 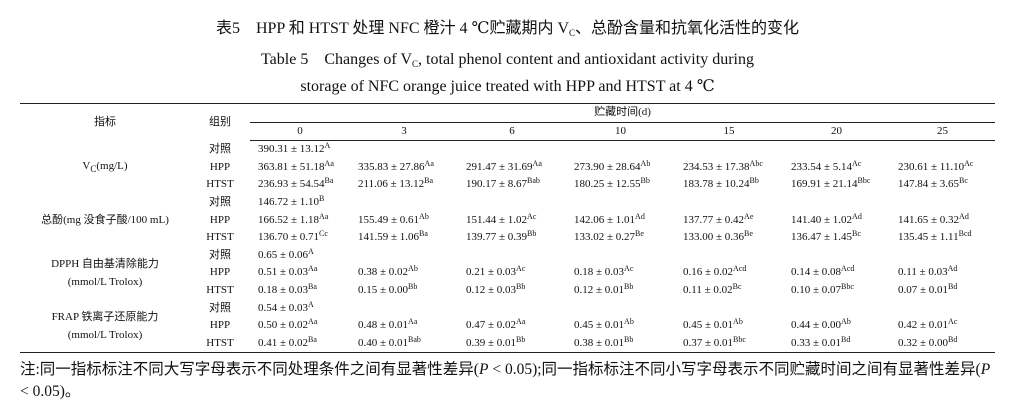 What do you see at coordinates (105, 316) in the screenshot?
I see `indicator-label: FRAP 铁离子还原能力` at bounding box center [105, 316].